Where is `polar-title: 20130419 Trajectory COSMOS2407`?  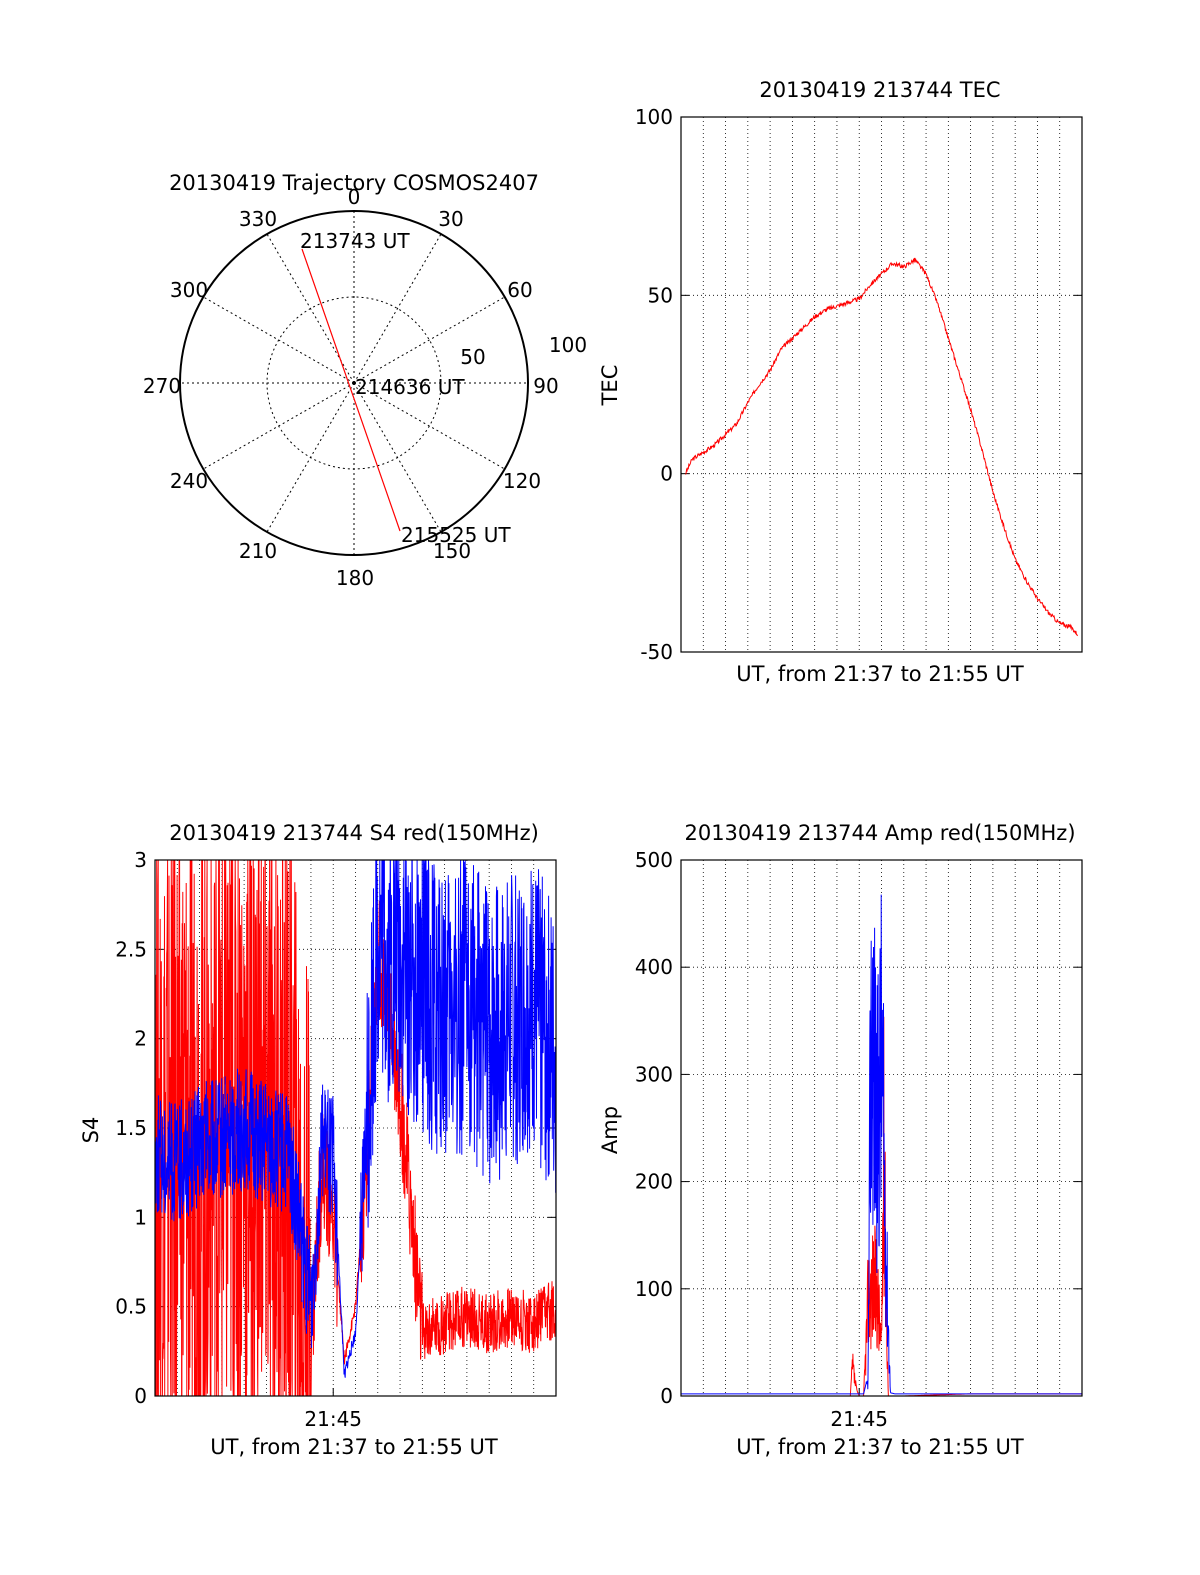 polar-title: 20130419 Trajectory COSMOS2407 is located at coordinates (354, 183).